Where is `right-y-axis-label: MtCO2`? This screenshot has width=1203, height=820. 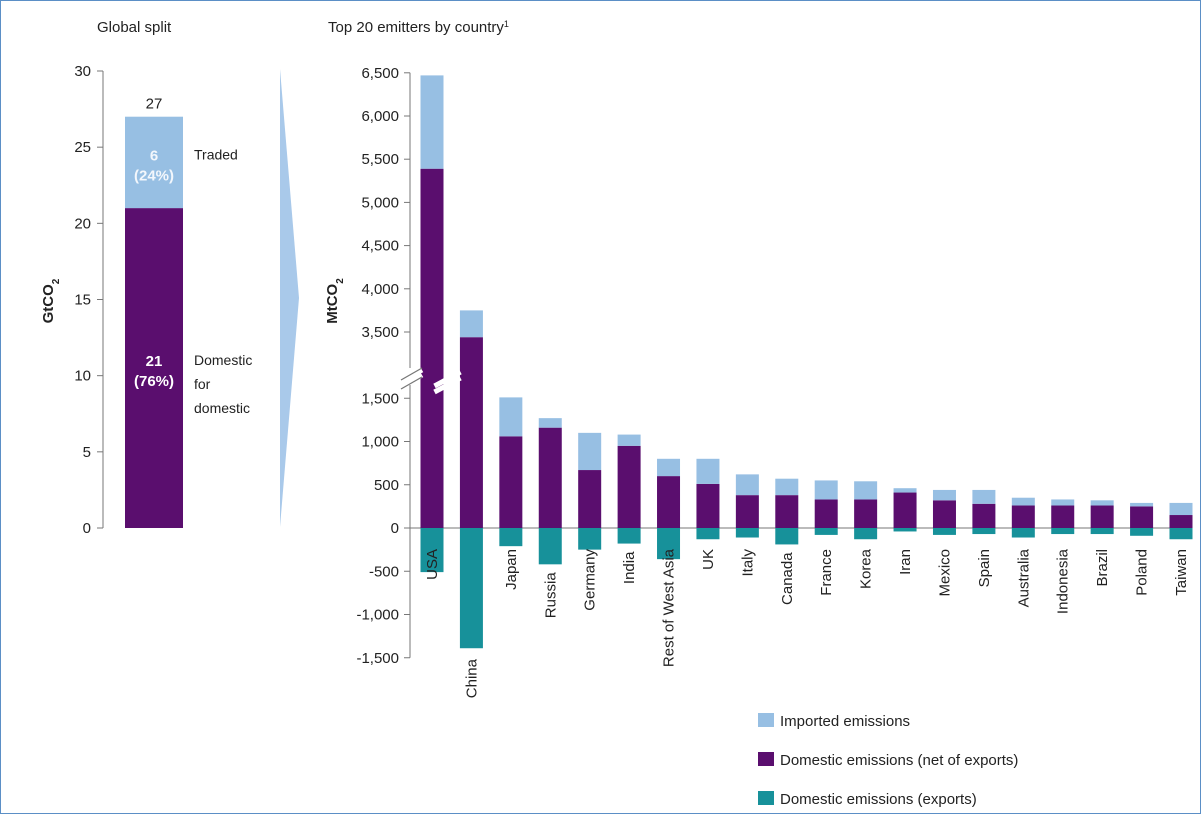
right-y-axis-label: MtCO2 is located at coordinates (335, 301).